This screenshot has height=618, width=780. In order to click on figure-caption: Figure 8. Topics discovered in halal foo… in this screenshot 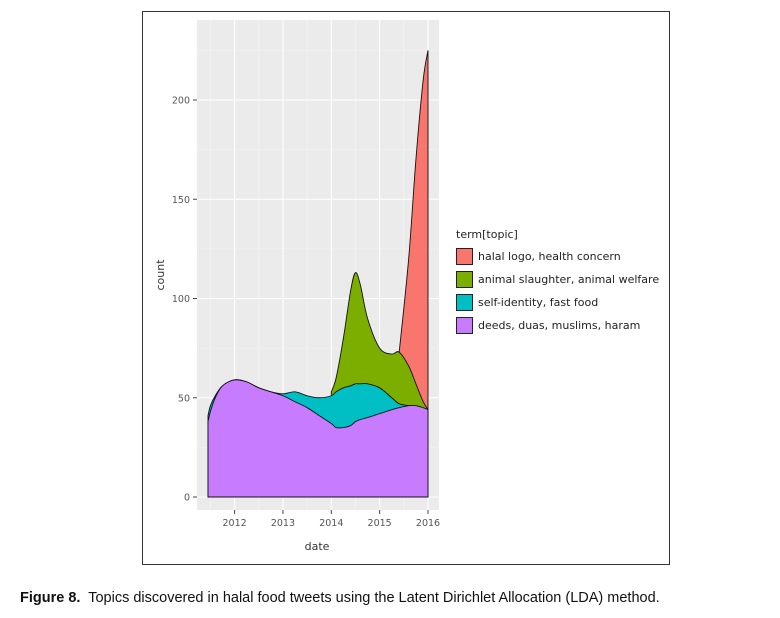, I will do `click(400, 598)`.